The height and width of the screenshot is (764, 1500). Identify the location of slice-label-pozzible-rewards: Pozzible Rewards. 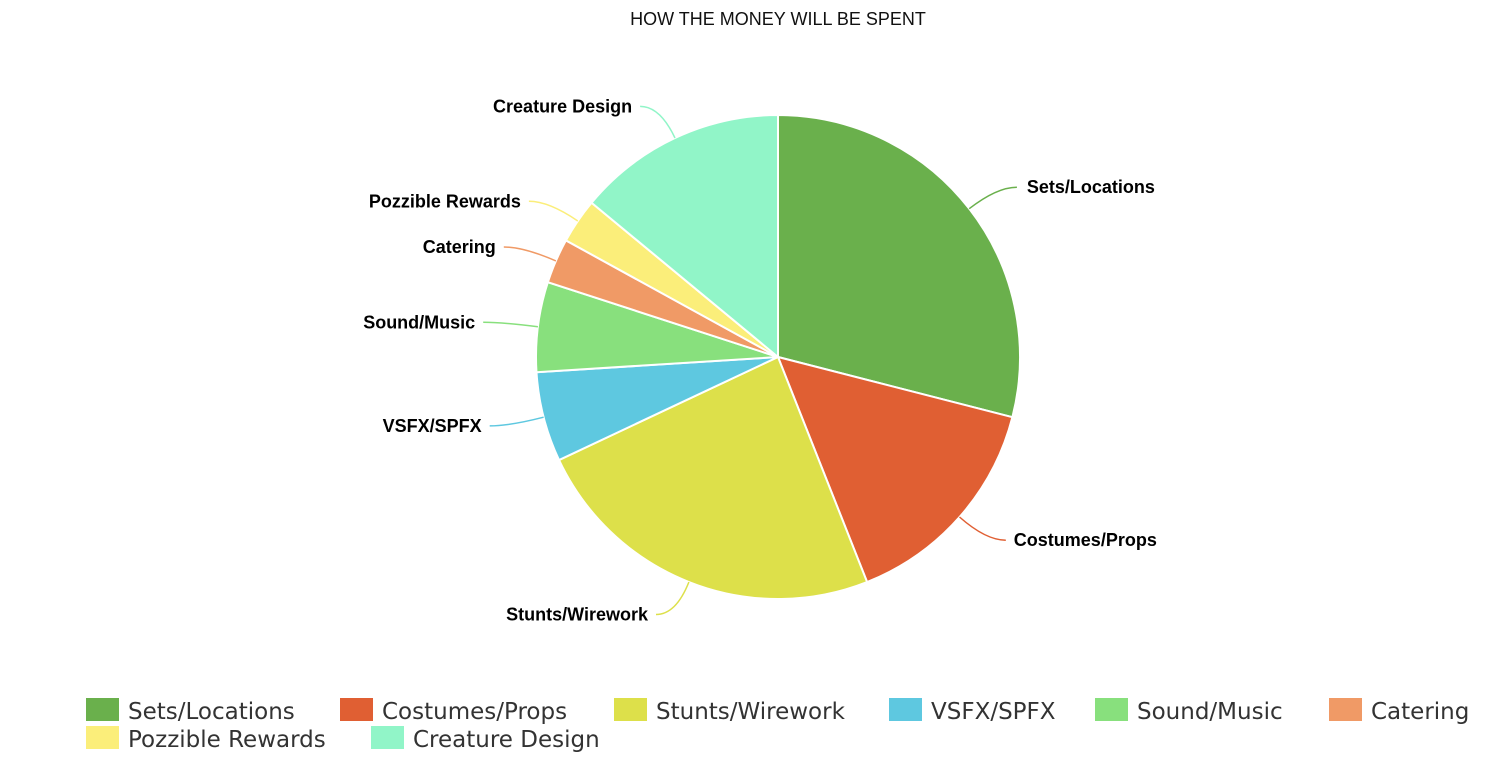
(445, 201).